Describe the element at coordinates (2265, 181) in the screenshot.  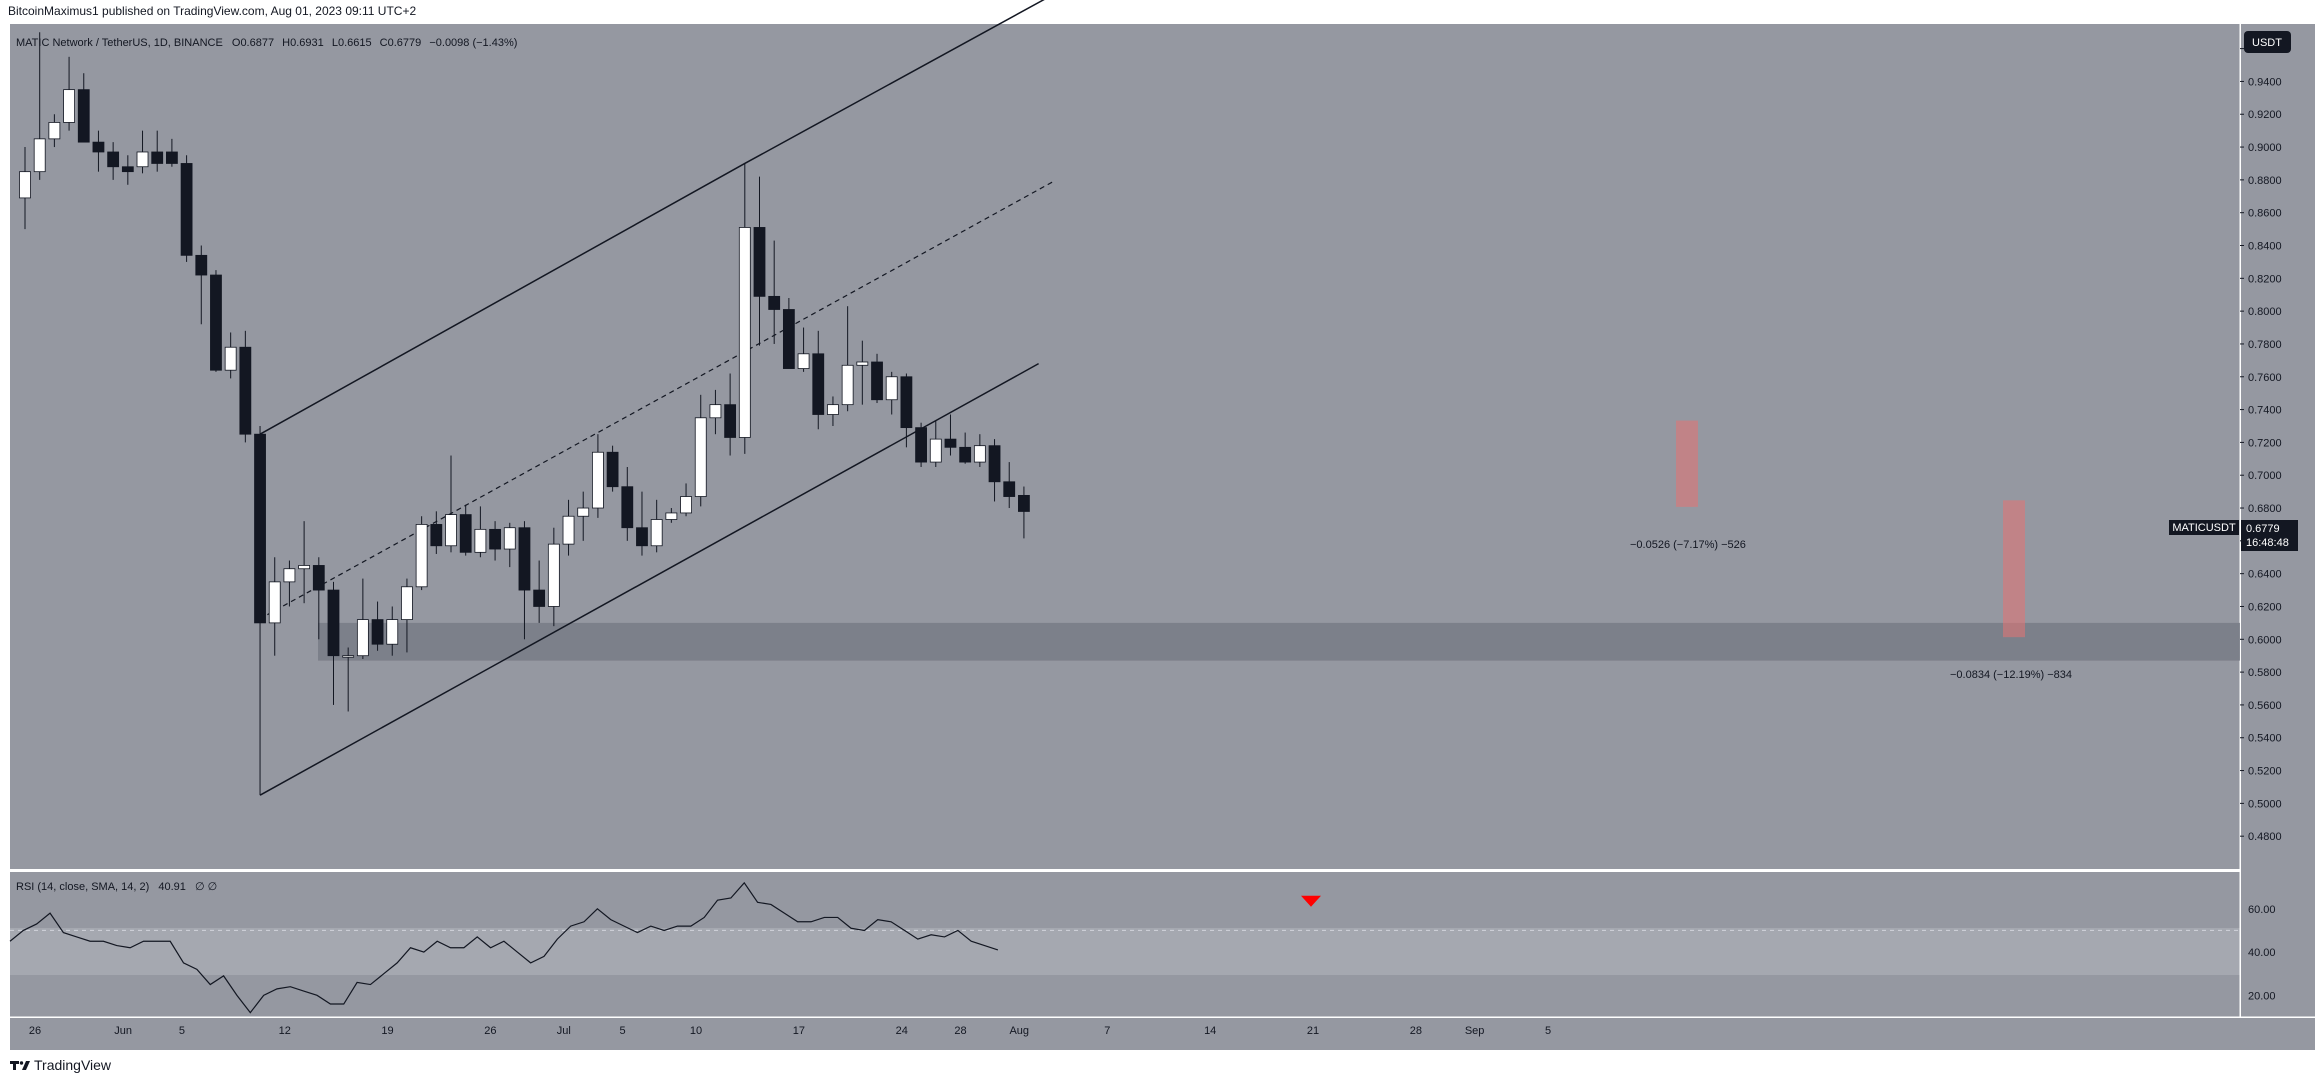
I see `price-tick-label: 0.8800` at that location.